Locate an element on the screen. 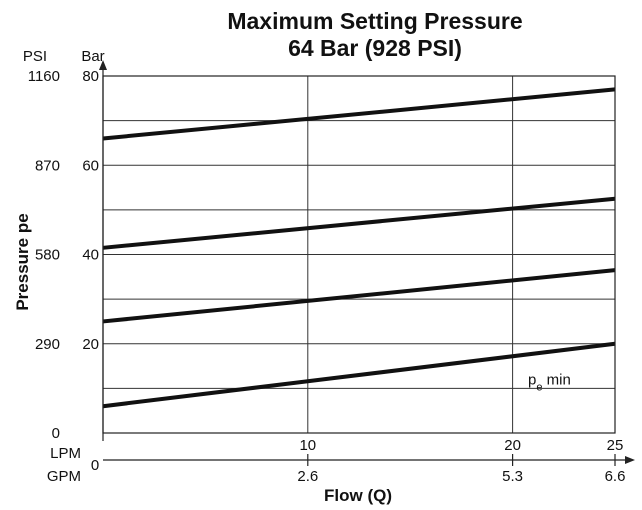  x-tick-label-lpm: 10 is located at coordinates (307, 445).